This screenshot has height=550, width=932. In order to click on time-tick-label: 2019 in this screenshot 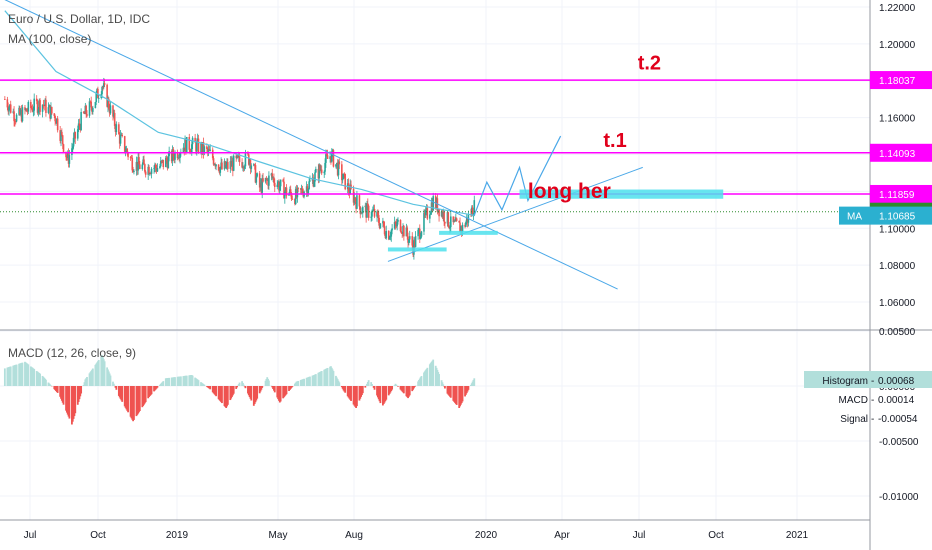, I will do `click(177, 535)`.